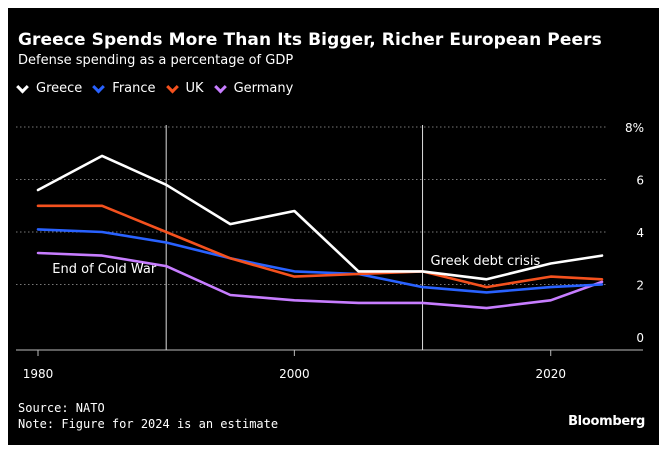 Image resolution: width=670 pixels, height=453 pixels. I want to click on y-tick-label-8: 8%, so click(634, 128).